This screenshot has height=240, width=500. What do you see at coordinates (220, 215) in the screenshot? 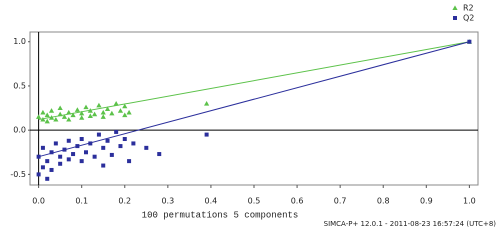
I see `x-axis-label: 100 permutations 5 components` at bounding box center [220, 215].